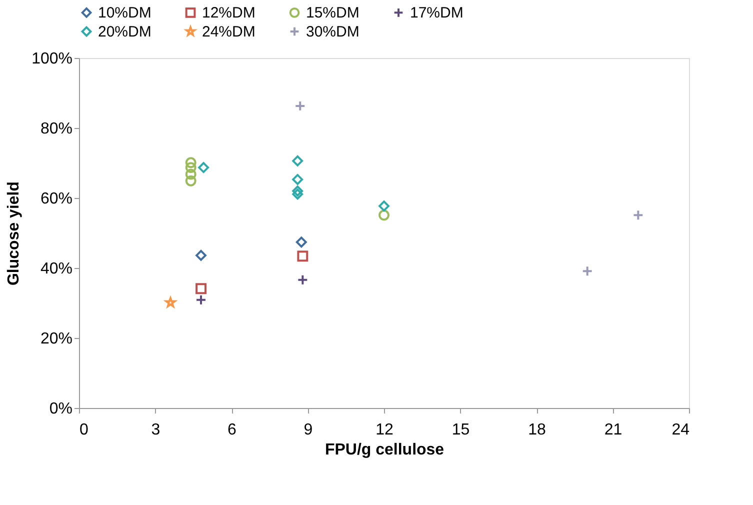 This screenshot has width=753, height=505. I want to click on x-tick-label: 0, so click(84, 430).